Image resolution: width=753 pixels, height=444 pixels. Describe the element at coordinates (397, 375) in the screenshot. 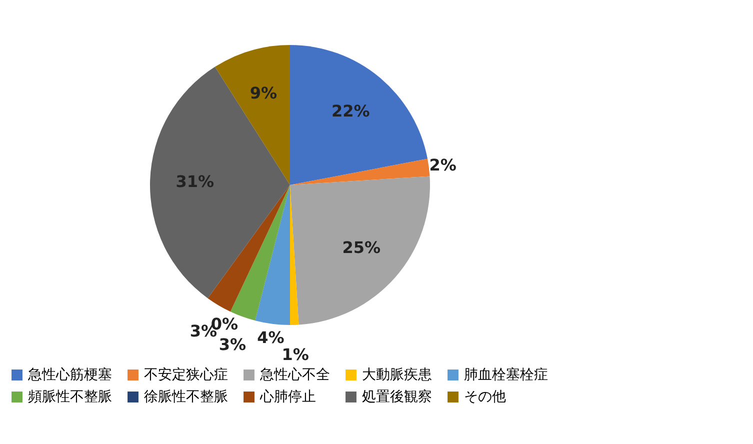

I see `legend-label: 大動脈疾患` at that location.